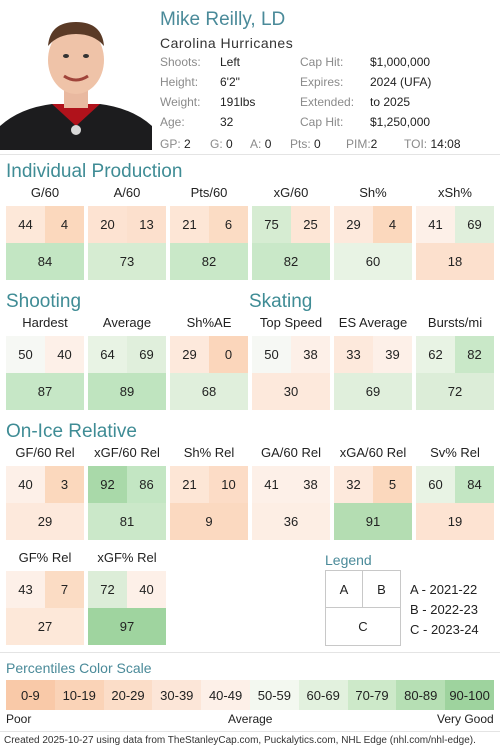  I want to click on section-shooting: Shooting, so click(44, 301).